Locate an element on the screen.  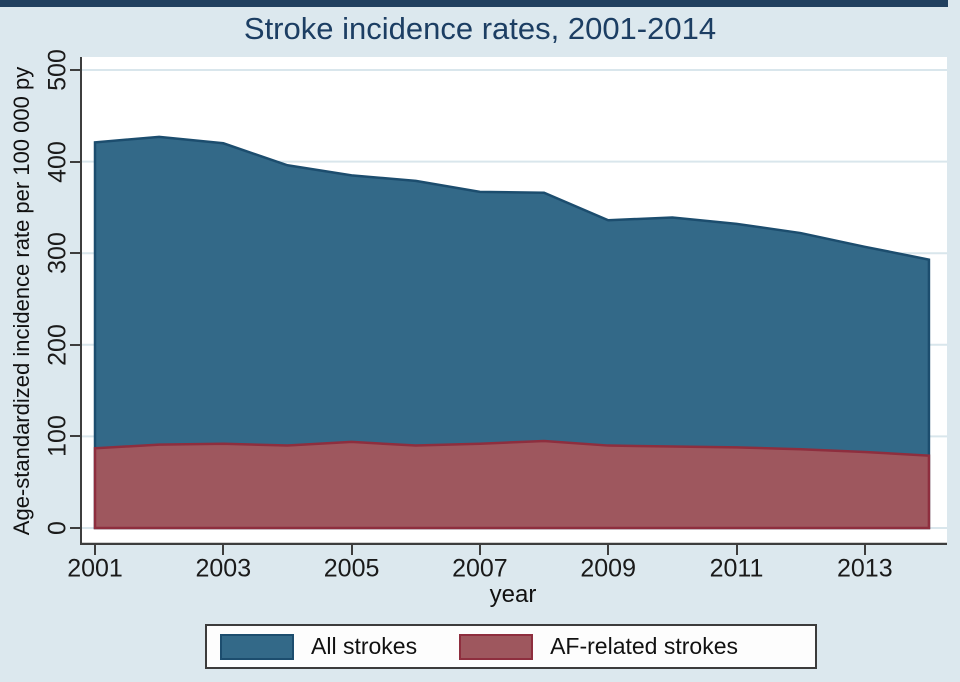
legend: All strokes AF-related strokes is located at coordinates (511, 646).